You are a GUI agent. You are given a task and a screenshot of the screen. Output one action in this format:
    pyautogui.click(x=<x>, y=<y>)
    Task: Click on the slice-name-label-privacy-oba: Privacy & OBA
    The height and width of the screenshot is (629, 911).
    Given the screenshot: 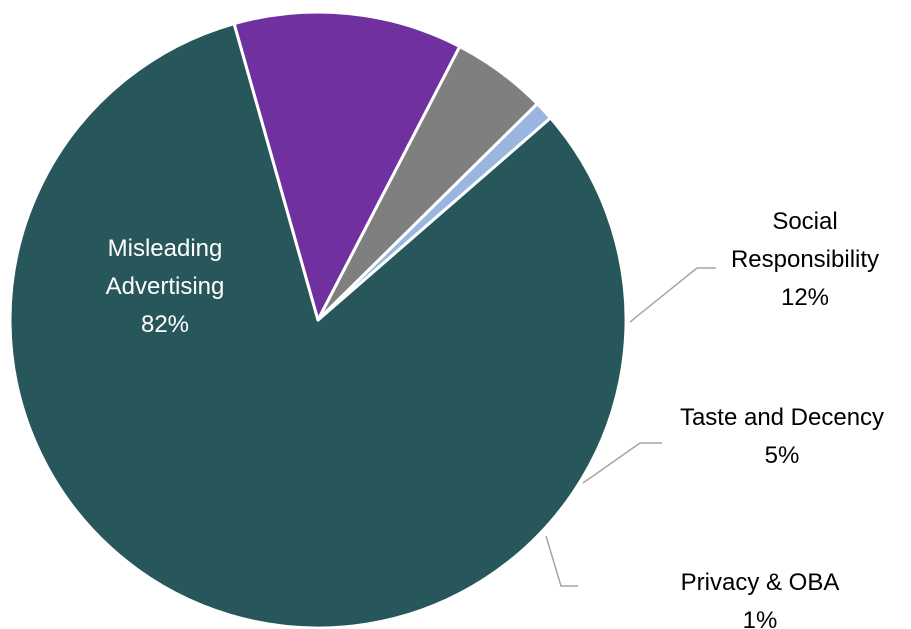 What is the action you would take?
    pyautogui.click(x=760, y=582)
    